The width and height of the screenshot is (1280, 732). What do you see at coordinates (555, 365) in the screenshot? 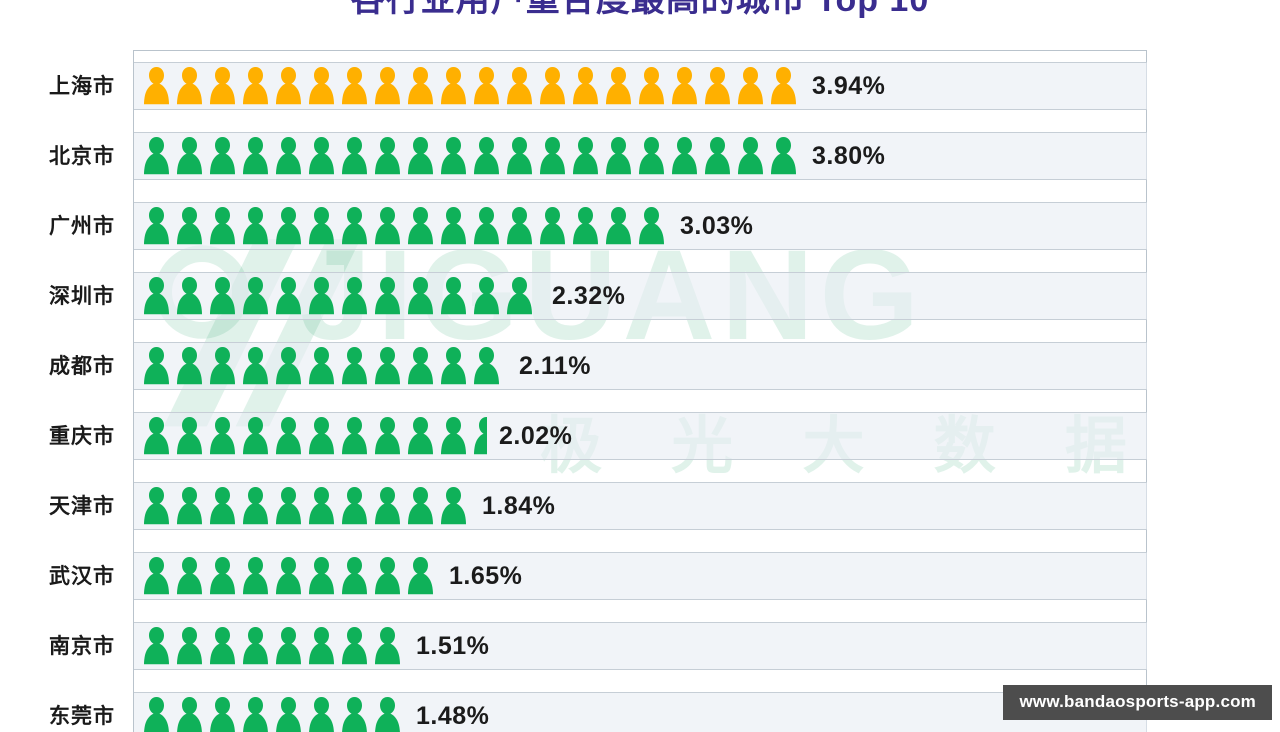
I see `row-value-5: 2.11%` at bounding box center [555, 365].